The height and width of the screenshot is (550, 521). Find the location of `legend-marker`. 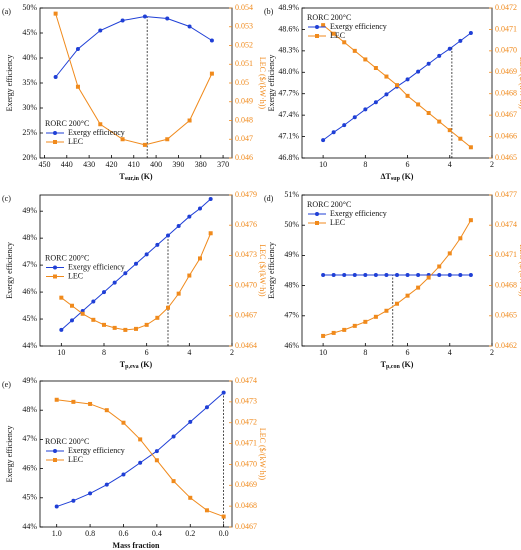

legend-marker is located at coordinates (317, 223).